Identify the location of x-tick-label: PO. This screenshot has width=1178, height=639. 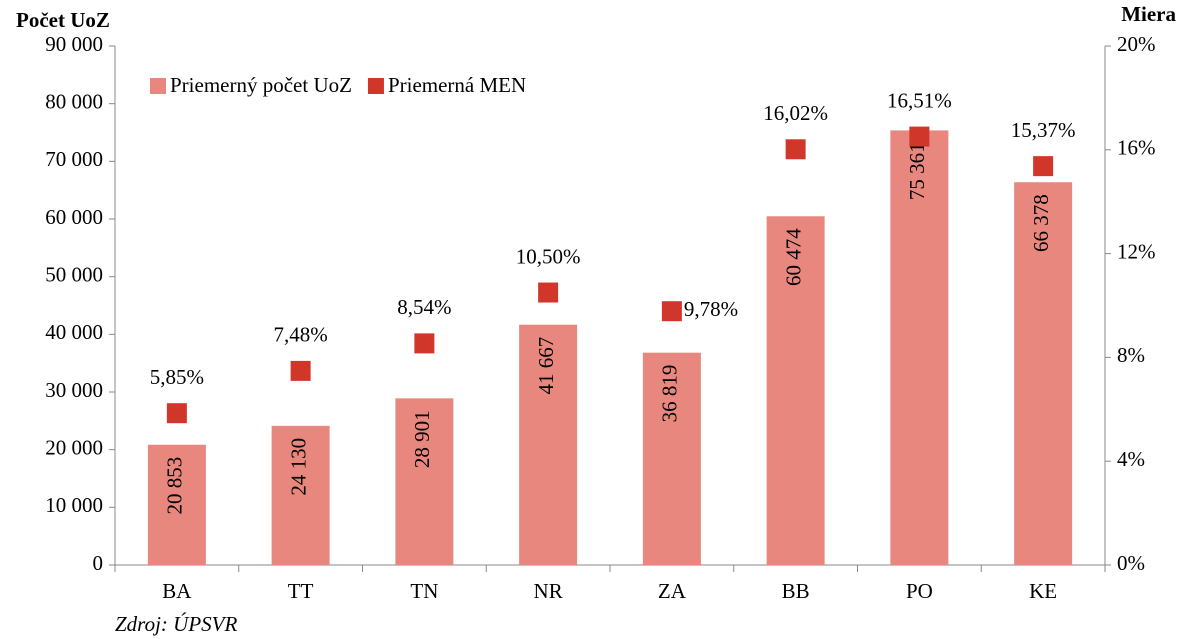
(919, 591).